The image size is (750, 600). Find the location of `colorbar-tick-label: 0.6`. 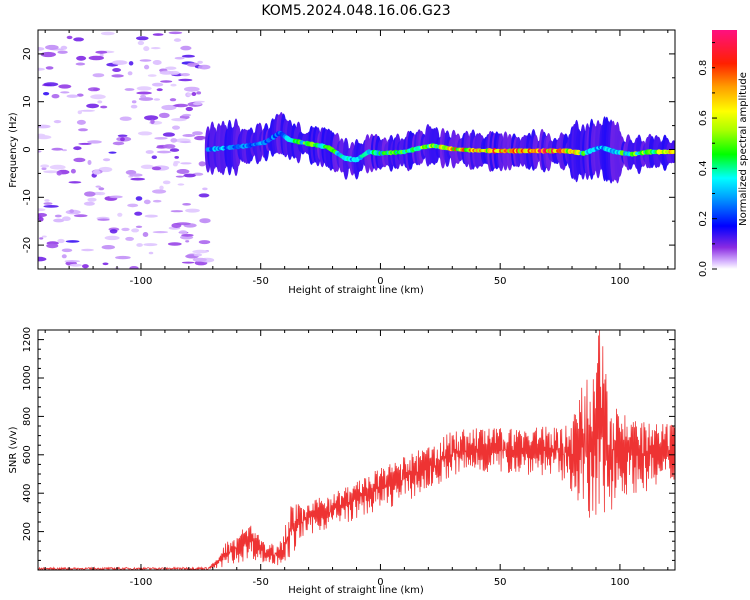

colorbar-tick-label: 0.6 is located at coordinates (703, 118).